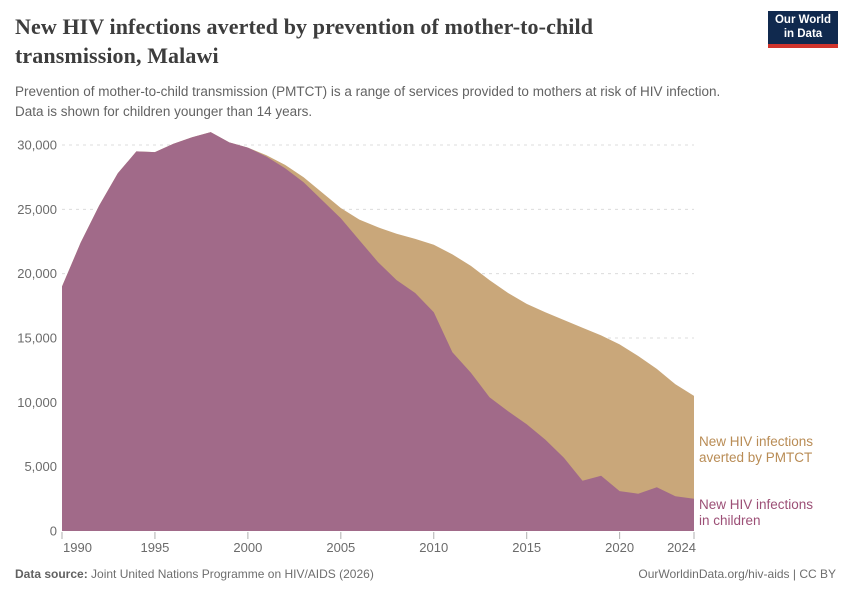 The image size is (850, 600). I want to click on svg-text: 2024, so click(681, 547).